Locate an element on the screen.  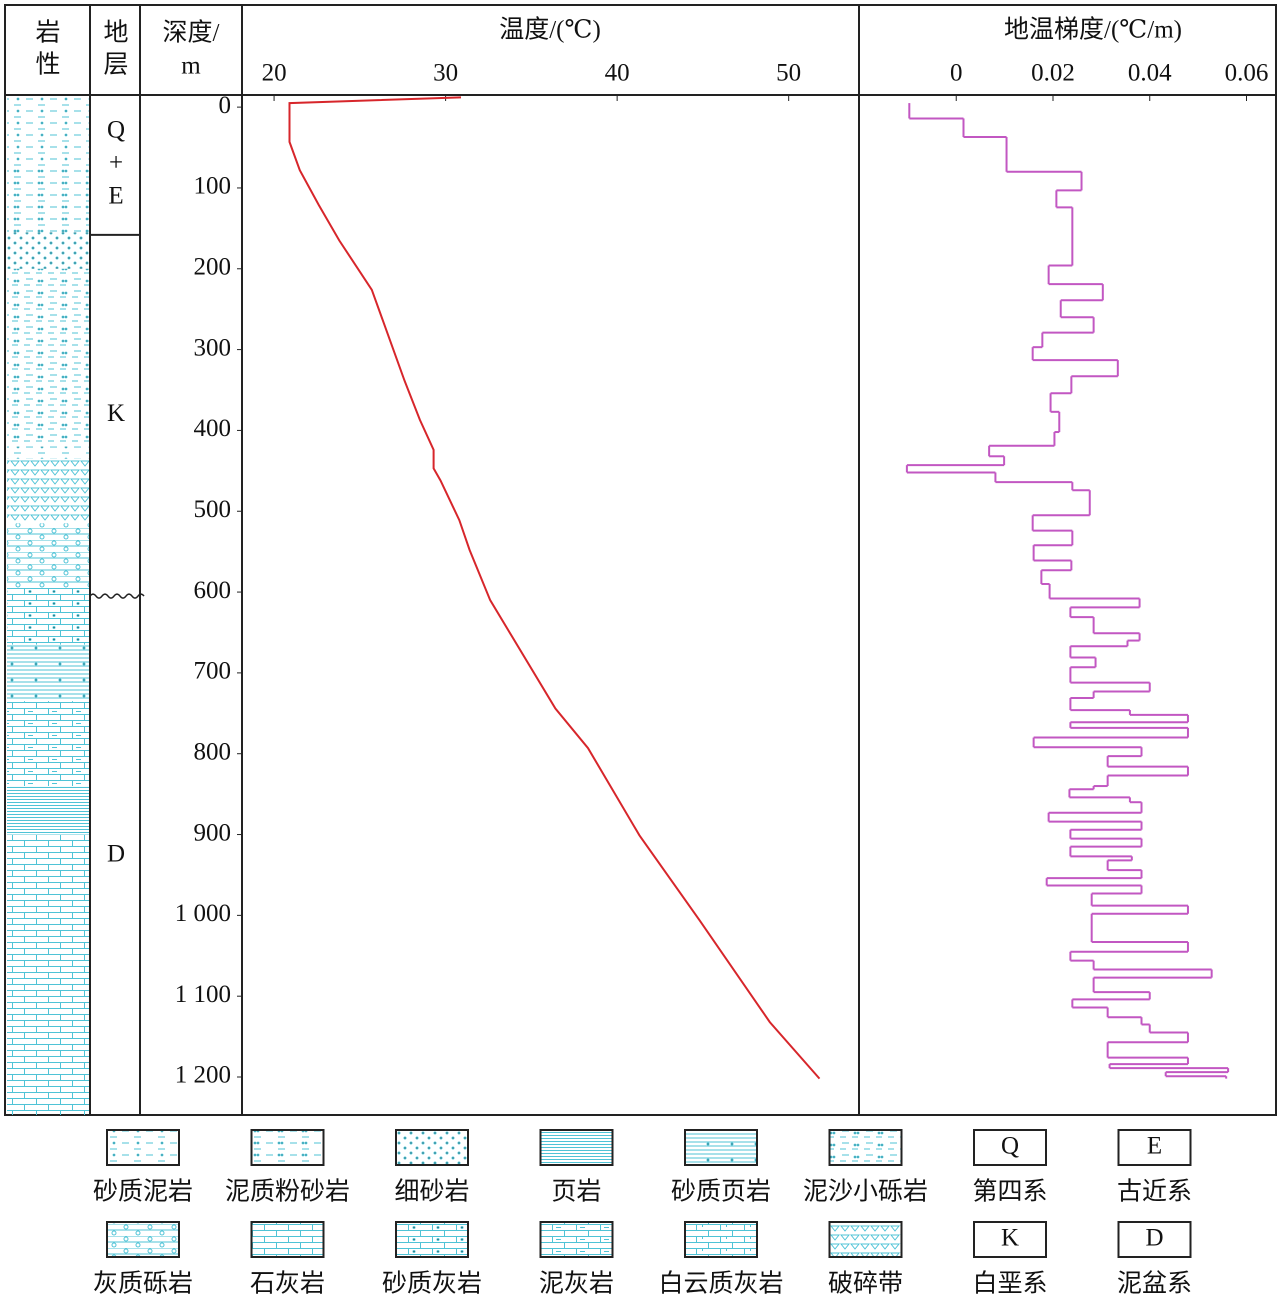
y-tick-label: 600 is located at coordinates (213, 590).